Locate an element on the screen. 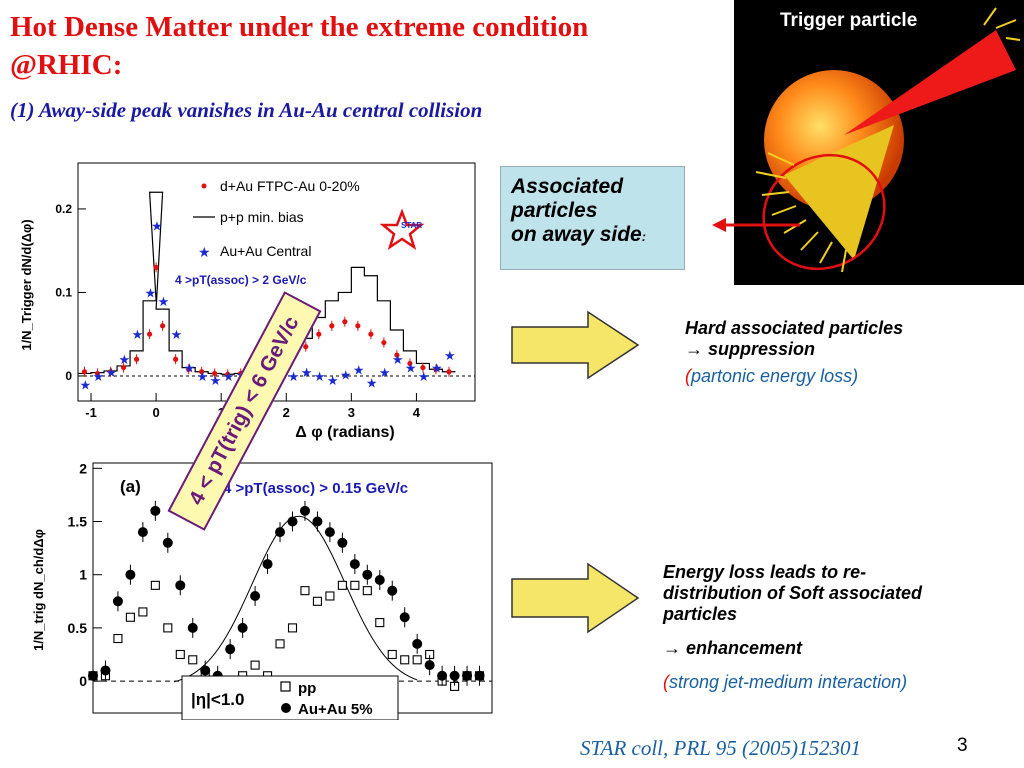 Image resolution: width=1024 pixels, height=768 pixels. fit-curve is located at coordinates (295, 599).